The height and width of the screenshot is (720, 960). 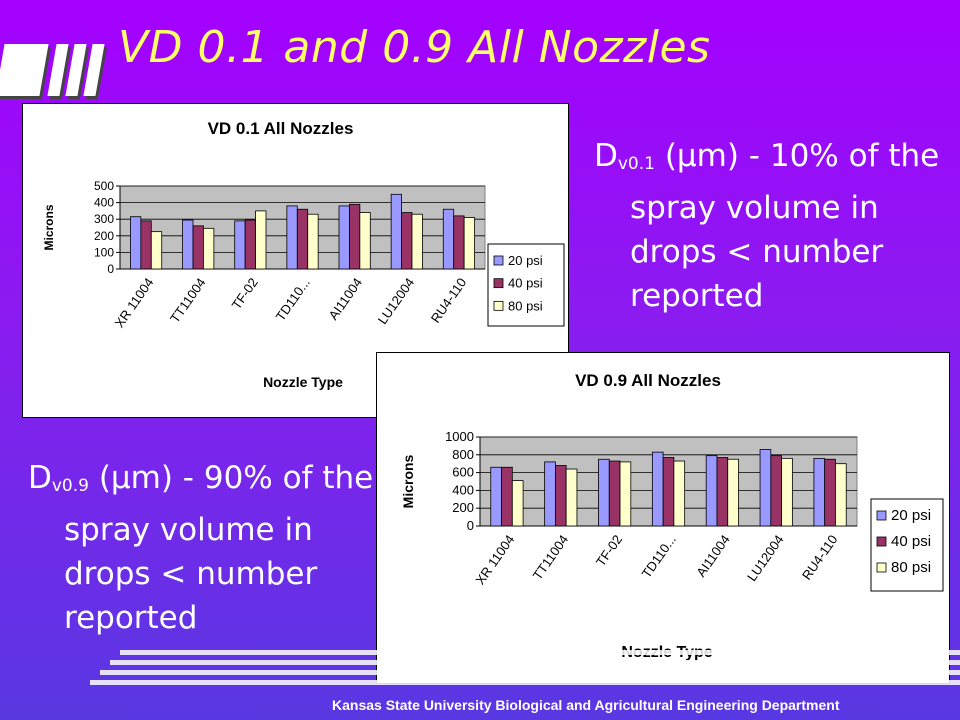 I want to click on y-tick-label: 300, so click(x=104, y=219).